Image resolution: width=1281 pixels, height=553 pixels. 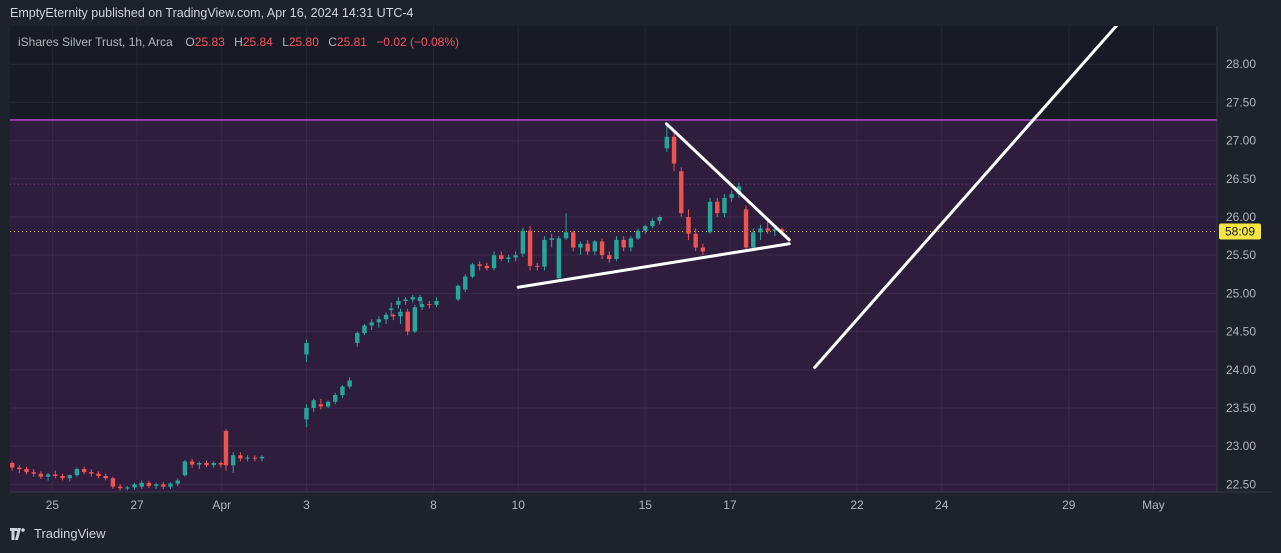 What do you see at coordinates (653, 265) in the screenshot?
I see `trendline-triangle-lower` at bounding box center [653, 265].